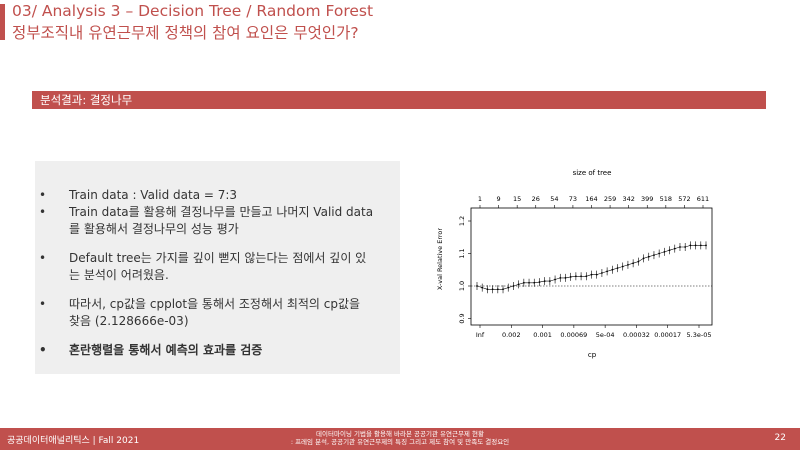 Image resolution: width=800 pixels, height=450 pixels. Describe the element at coordinates (636, 335) in the screenshot. I see `x-tick-label: 0.00032` at that location.